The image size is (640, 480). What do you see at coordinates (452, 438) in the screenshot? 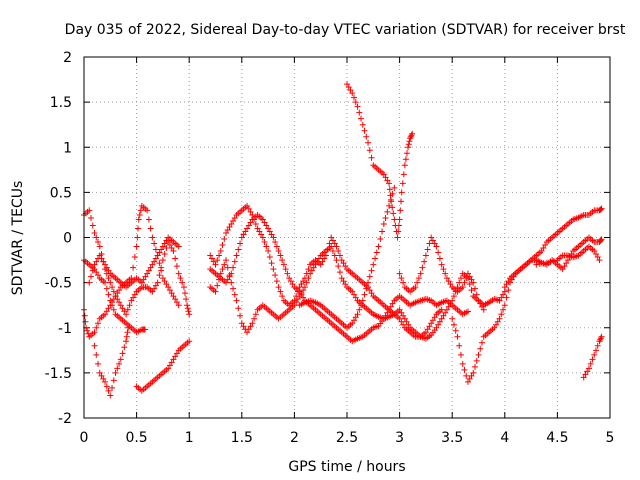
I see `x-tick-label: 3.5` at bounding box center [452, 438].